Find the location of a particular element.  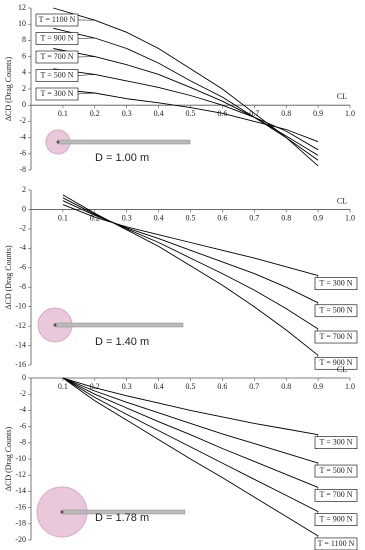

y-tick-label: -20 is located at coordinates (20, 539).